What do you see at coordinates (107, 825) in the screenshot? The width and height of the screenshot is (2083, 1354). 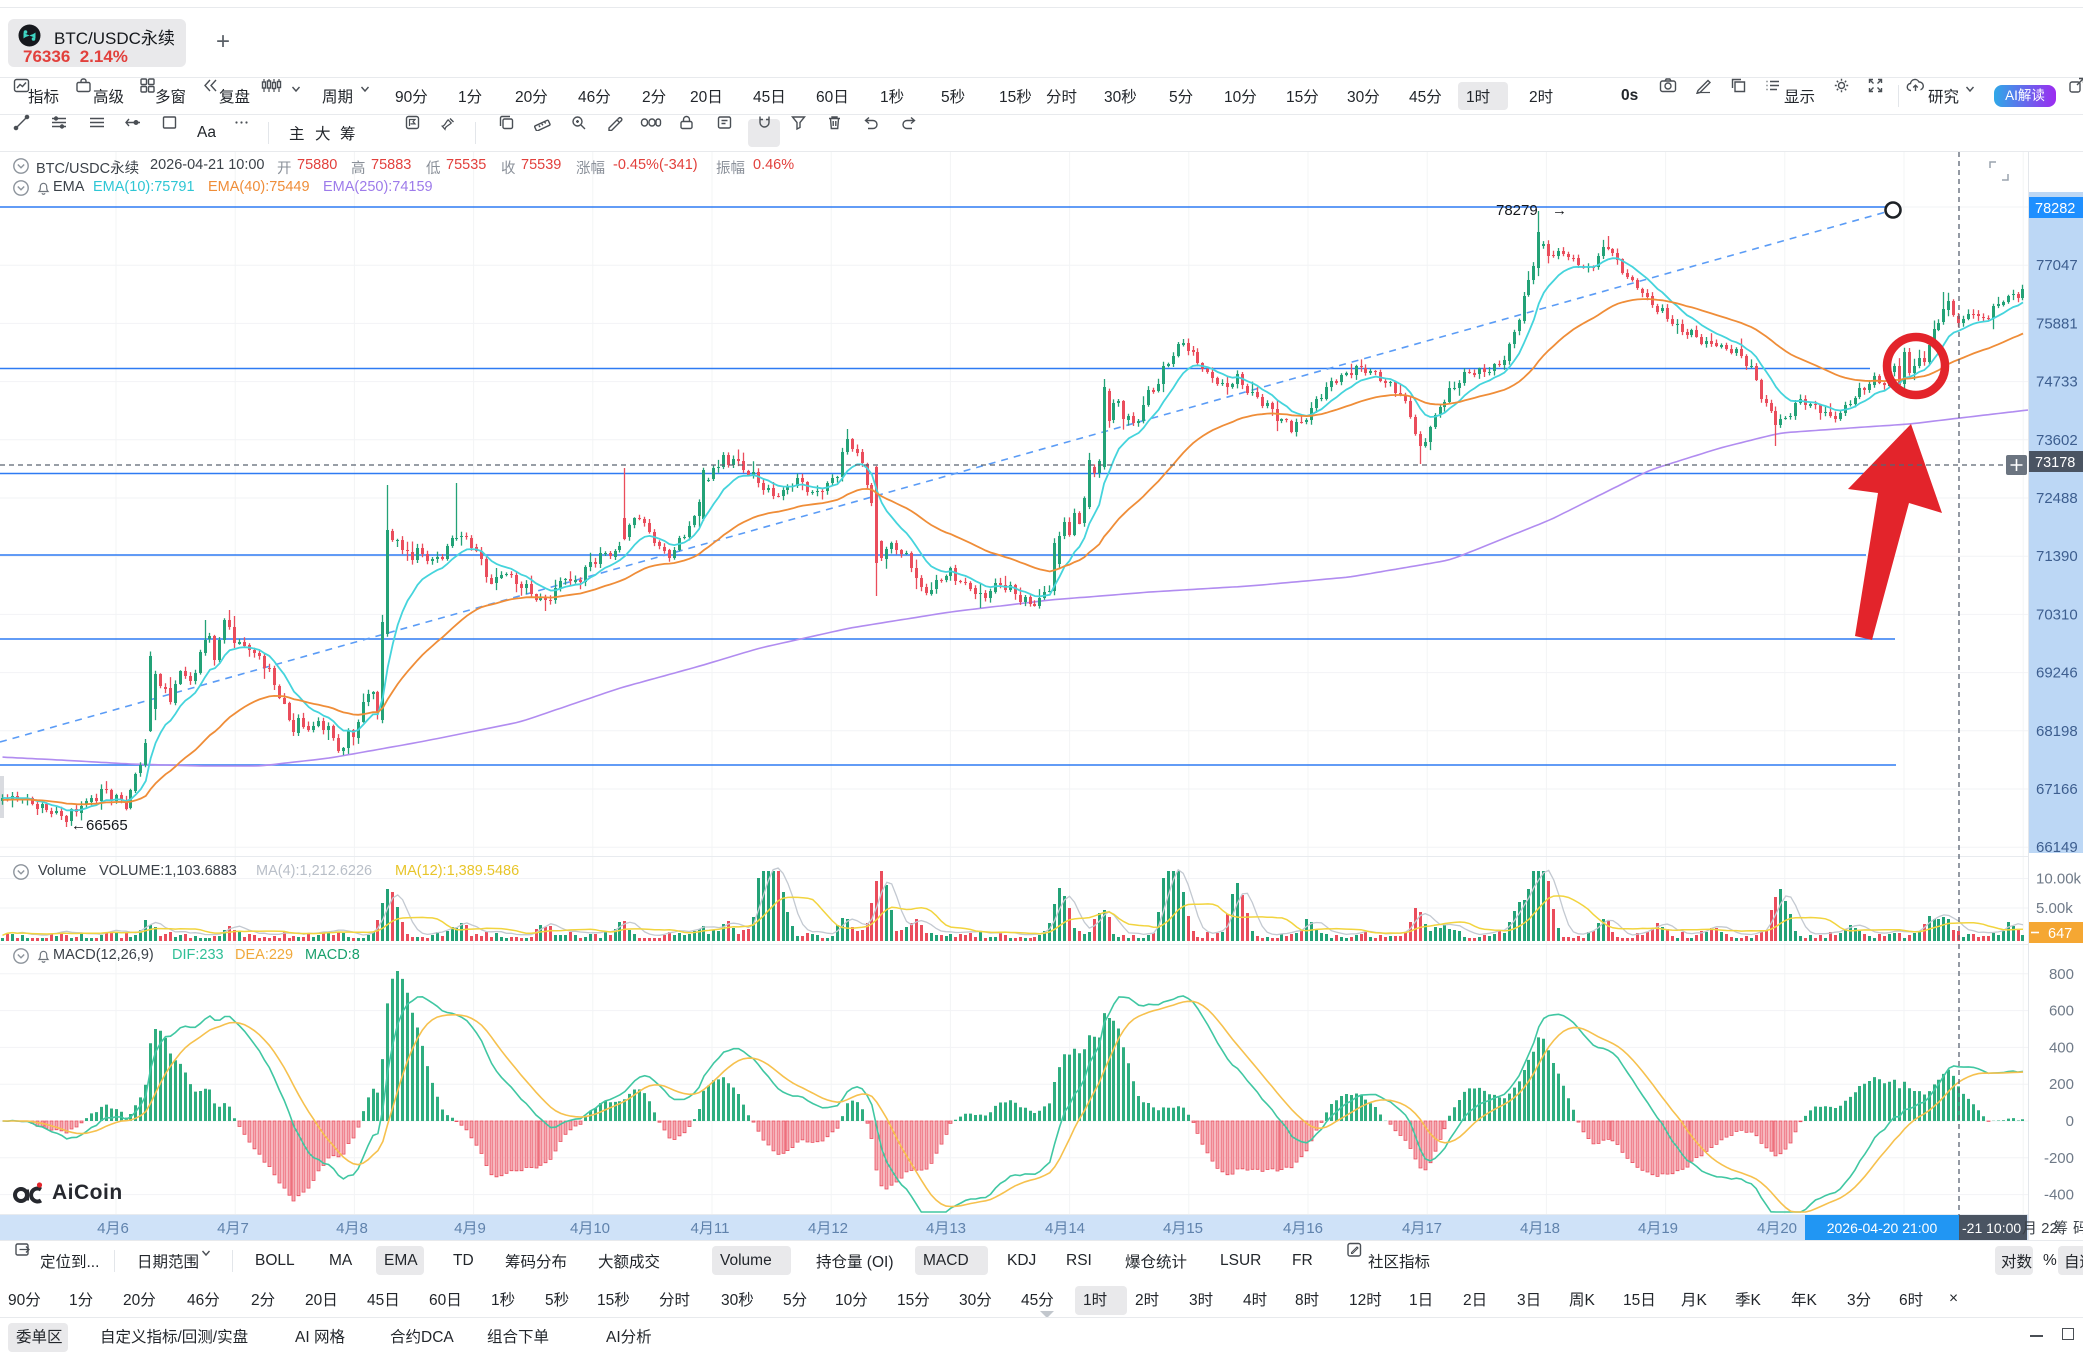 I see `svg-text: 66565` at bounding box center [107, 825].